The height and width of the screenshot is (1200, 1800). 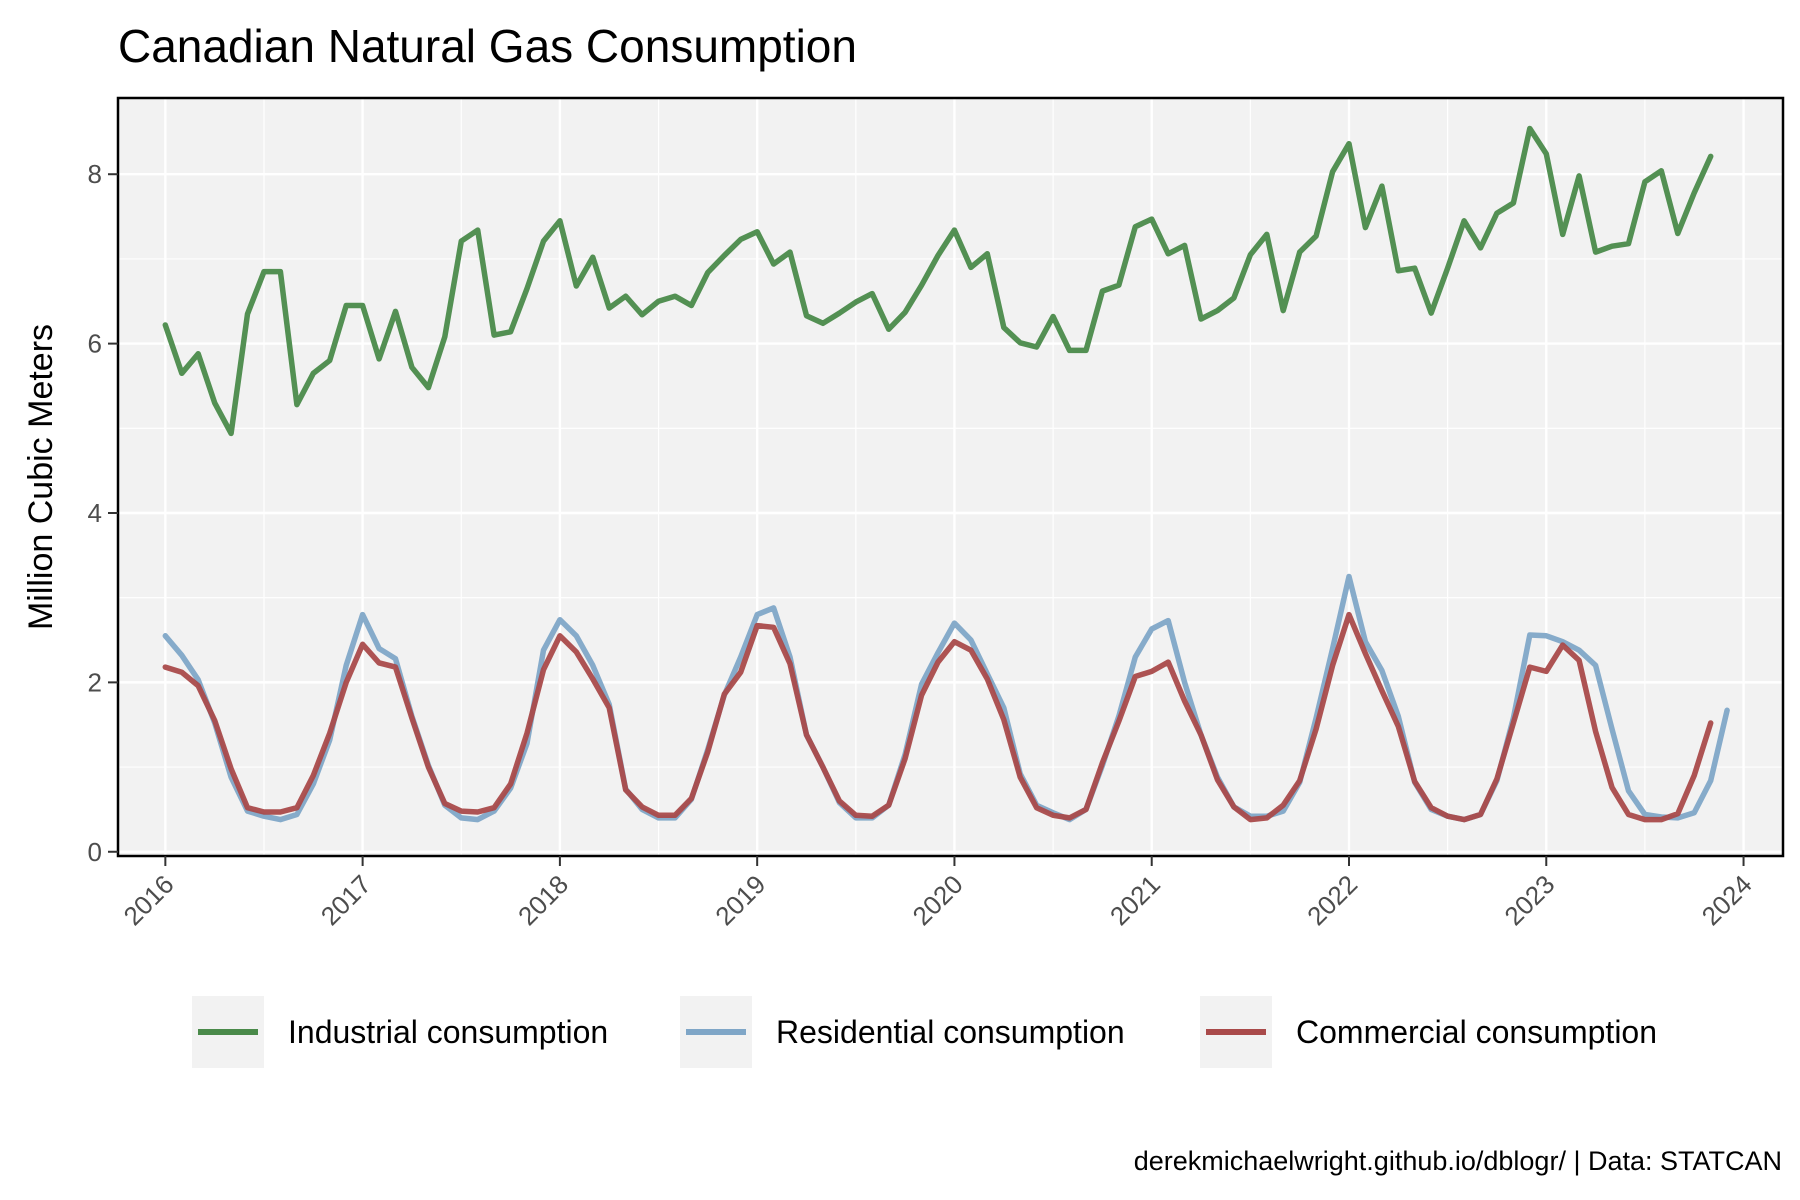 What do you see at coordinates (95, 344) in the screenshot?
I see `y-tick-label: 6` at bounding box center [95, 344].